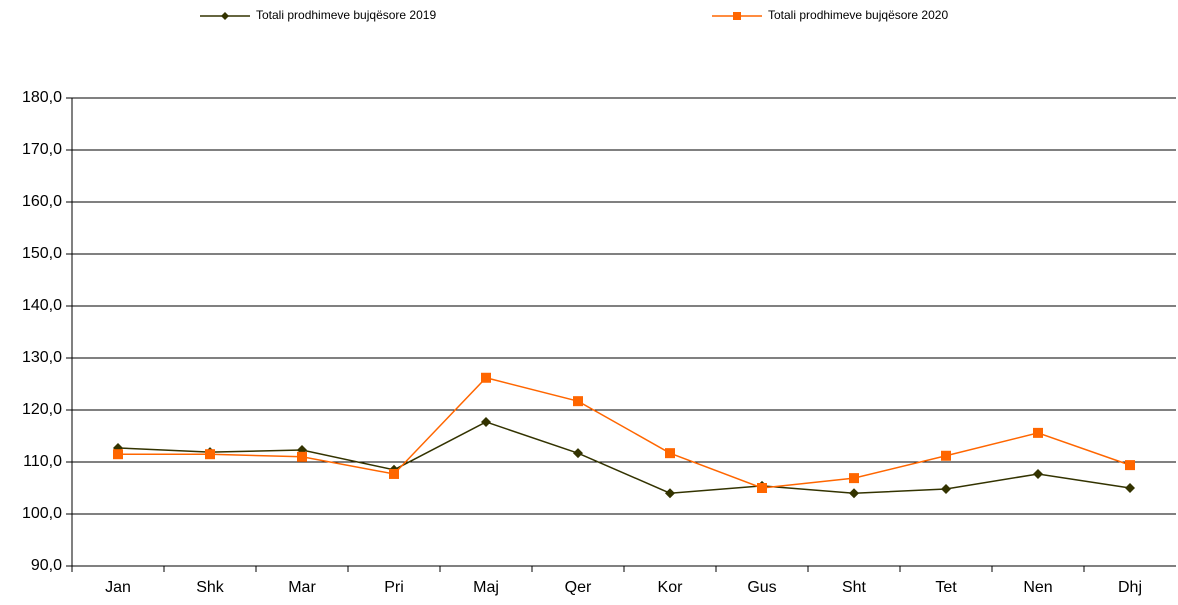 This screenshot has width=1178, height=605. What do you see at coordinates (394, 587) in the screenshot?
I see `x-tick-label: Pri` at bounding box center [394, 587].